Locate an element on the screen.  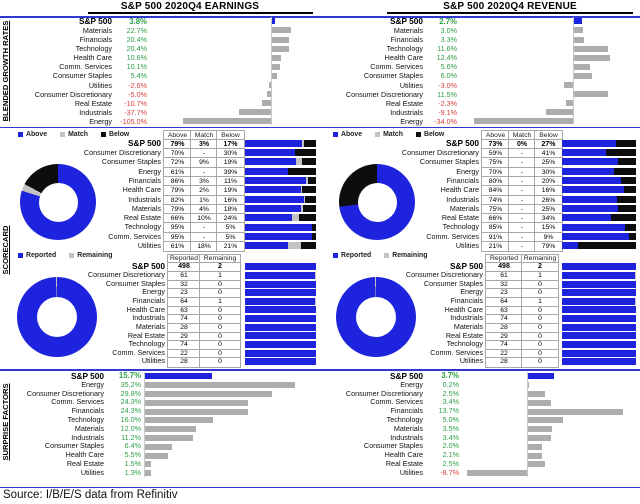
sector-value: 3.5% is located at coordinates (450, 428).